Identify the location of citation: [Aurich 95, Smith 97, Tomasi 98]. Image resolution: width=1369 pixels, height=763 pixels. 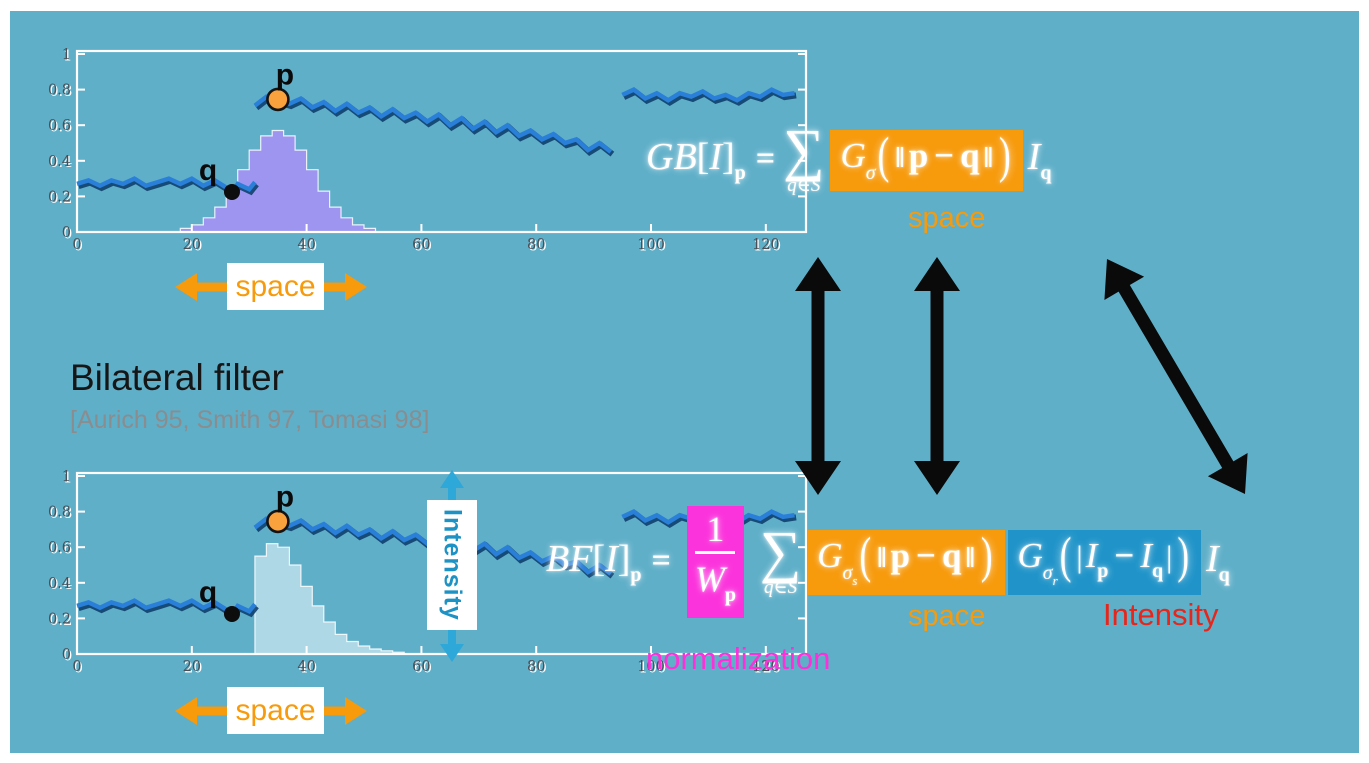
(250, 420).